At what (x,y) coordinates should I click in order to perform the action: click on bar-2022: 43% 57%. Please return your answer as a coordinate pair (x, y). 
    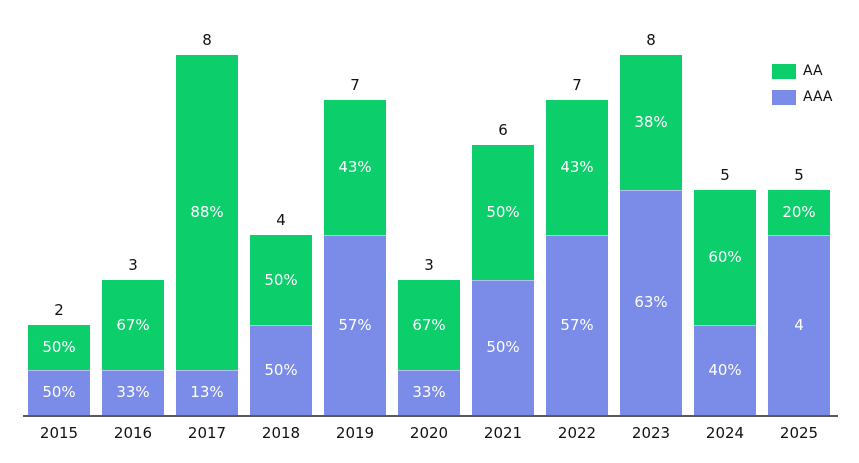
    Looking at the image, I should click on (577, 257).